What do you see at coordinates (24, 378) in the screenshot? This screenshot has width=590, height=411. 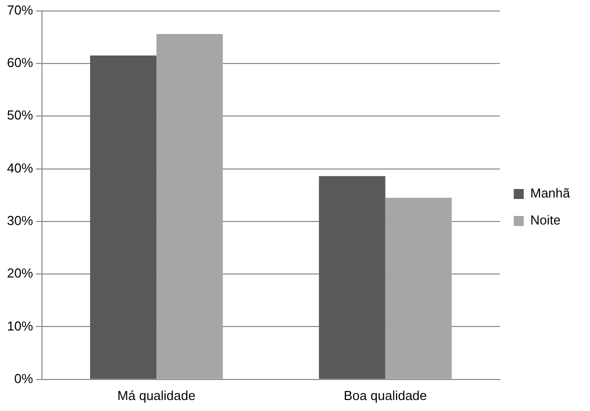 I see `y-tick-label: 0%` at bounding box center [24, 378].